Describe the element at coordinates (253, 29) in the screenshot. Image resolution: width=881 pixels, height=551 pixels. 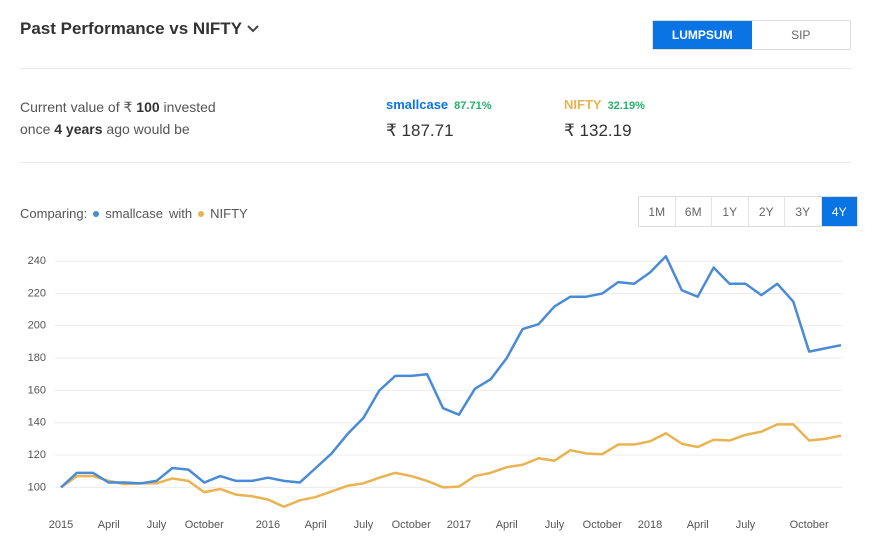
I see `chevron` at that location.